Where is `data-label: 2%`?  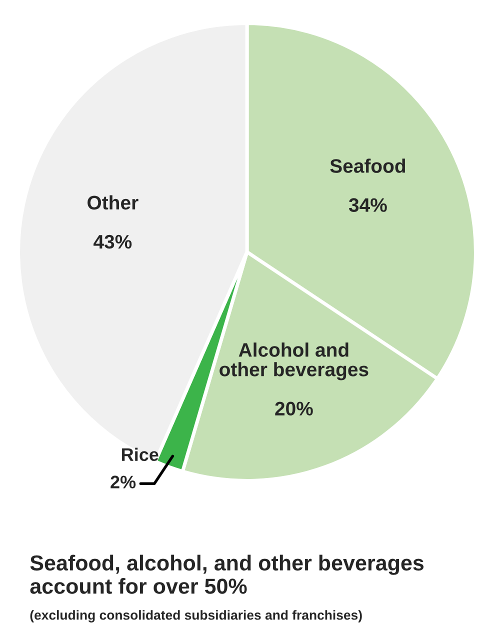 data-label: 2% is located at coordinates (123, 482).